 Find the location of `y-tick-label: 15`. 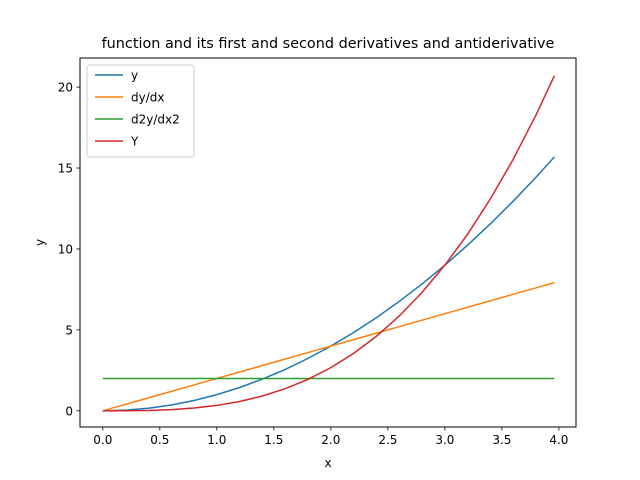

y-tick-label: 15 is located at coordinates (65, 169).